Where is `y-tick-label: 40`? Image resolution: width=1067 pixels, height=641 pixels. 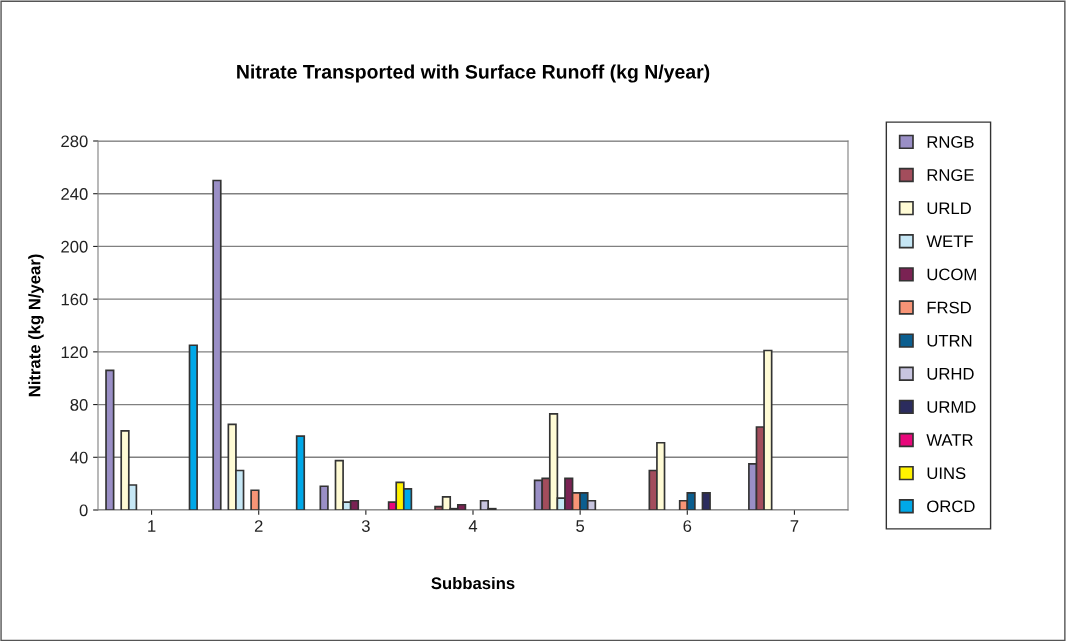
y-tick-label: 40 is located at coordinates (79, 457).